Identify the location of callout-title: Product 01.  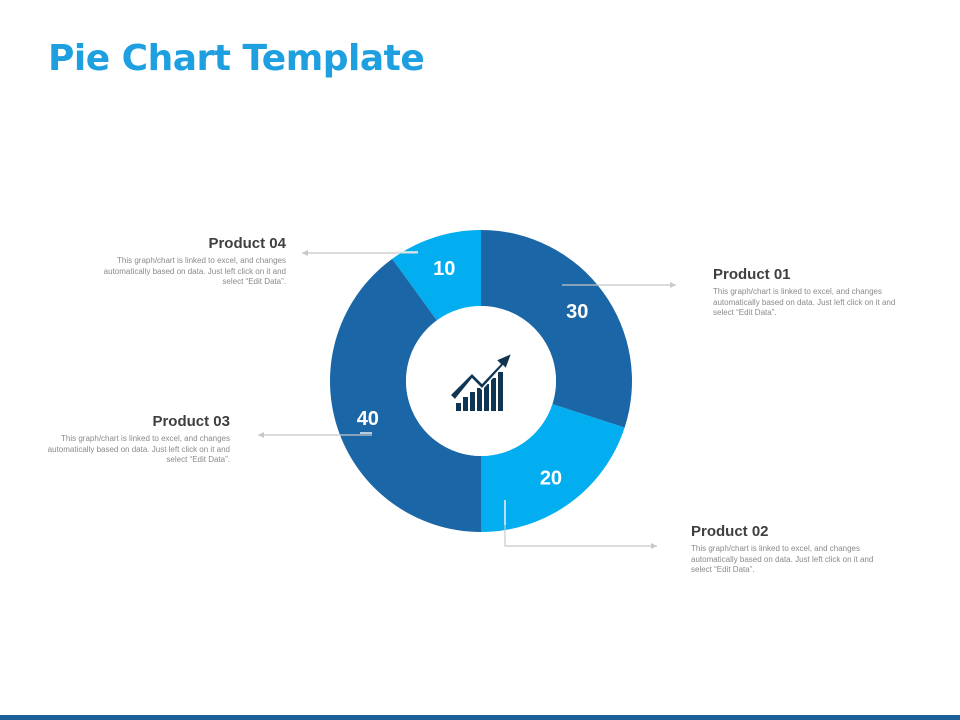
(752, 274).